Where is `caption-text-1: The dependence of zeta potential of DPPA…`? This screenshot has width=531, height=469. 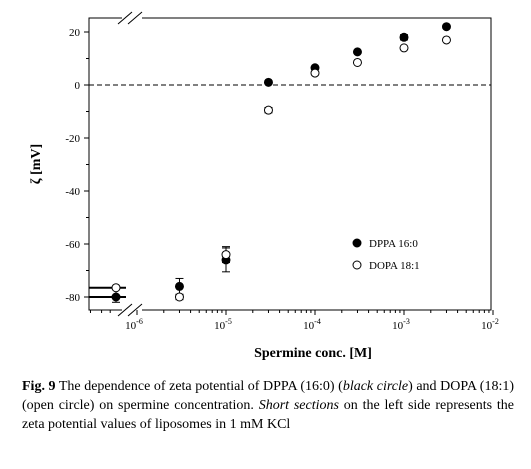 caption-text-1: The dependence of zeta potential of DPPA… is located at coordinates (199, 386).